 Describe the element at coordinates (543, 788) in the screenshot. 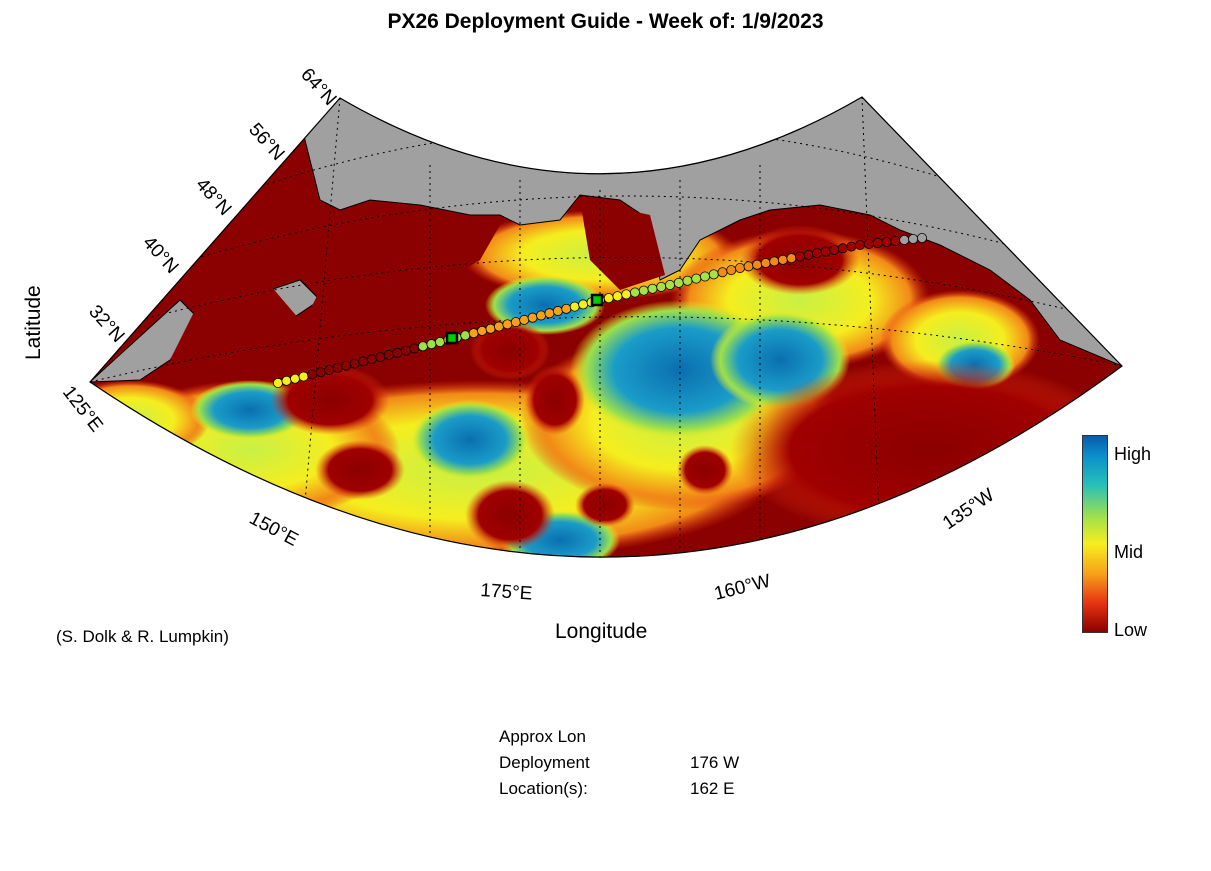

I see `deployment-heading-3: Location(s):` at that location.